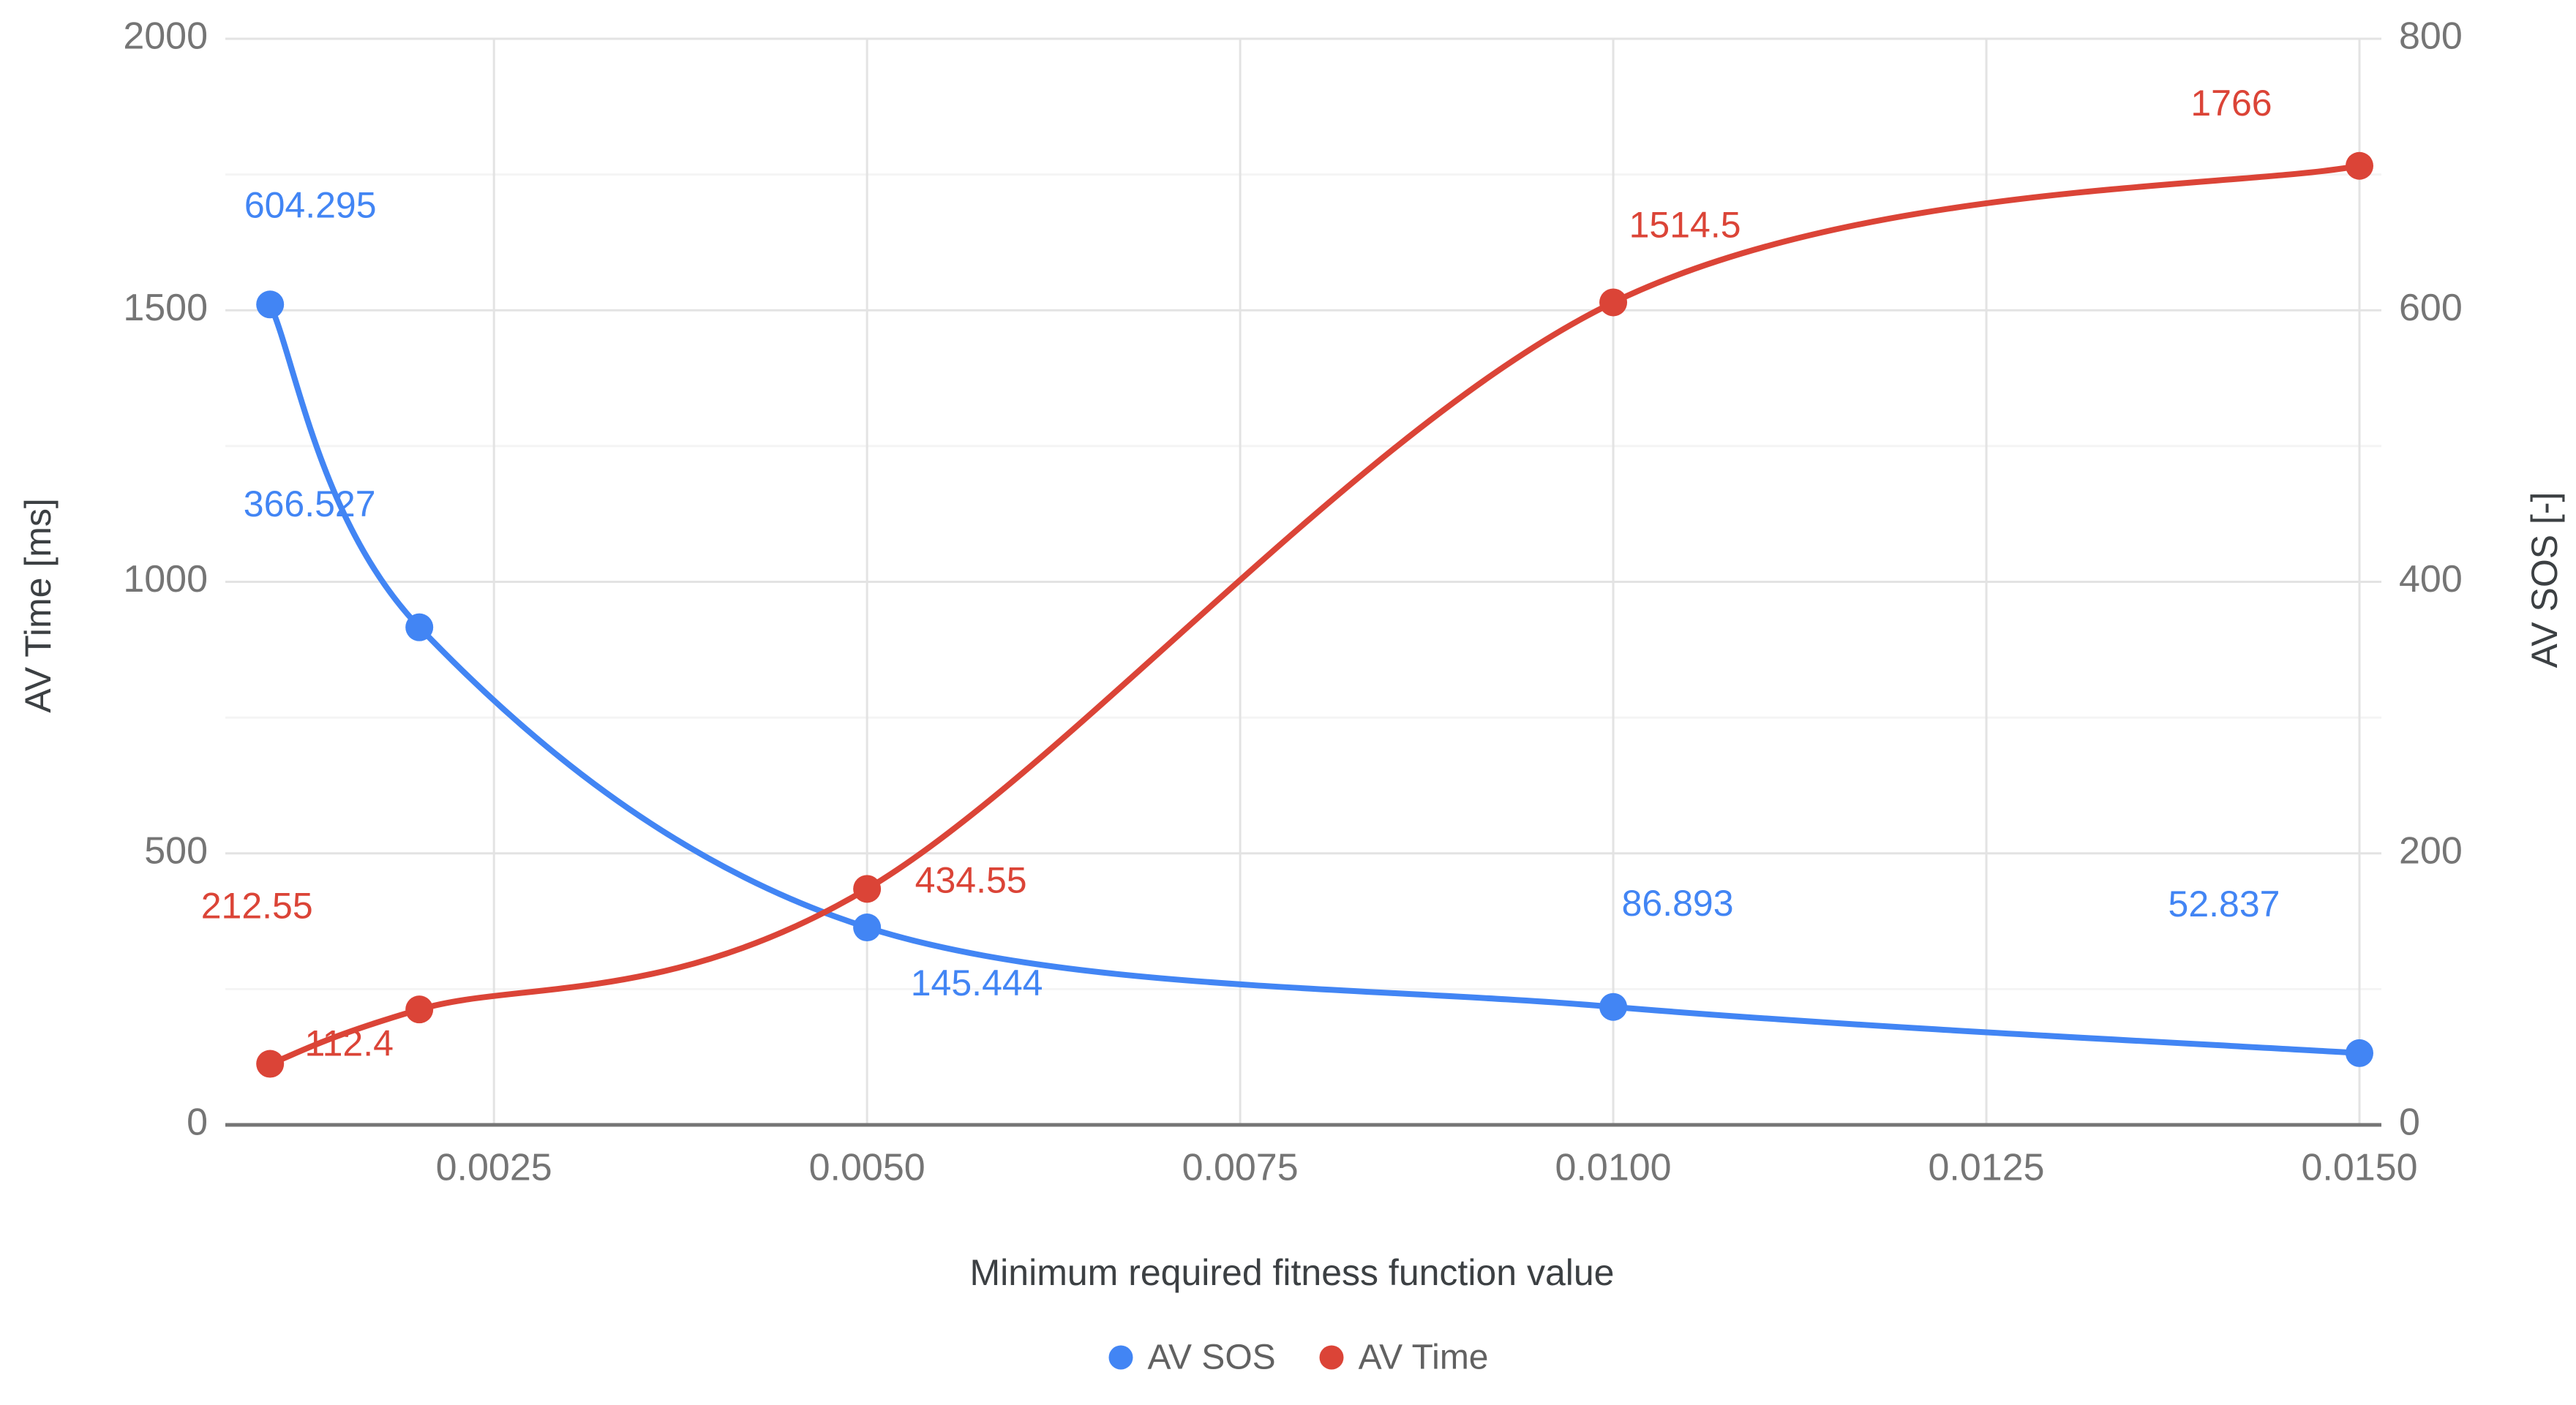 The width and height of the screenshot is (2576, 1405). I want to click on left-axis-title: AV Time [ms], so click(38, 605).